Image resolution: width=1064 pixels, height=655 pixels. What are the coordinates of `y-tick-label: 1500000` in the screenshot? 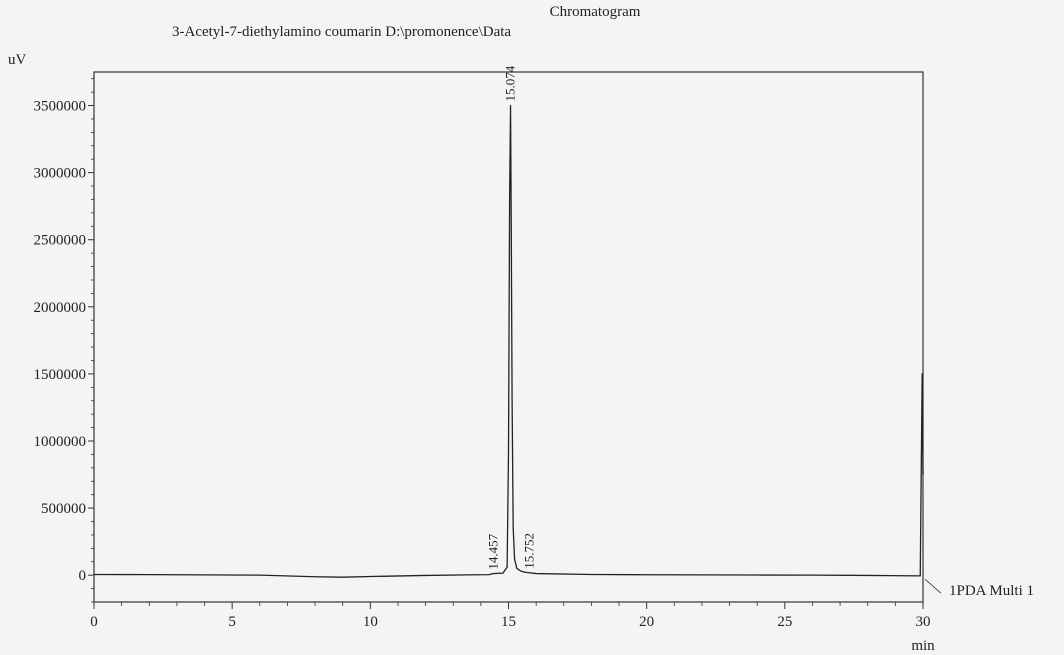 It's located at (60, 375).